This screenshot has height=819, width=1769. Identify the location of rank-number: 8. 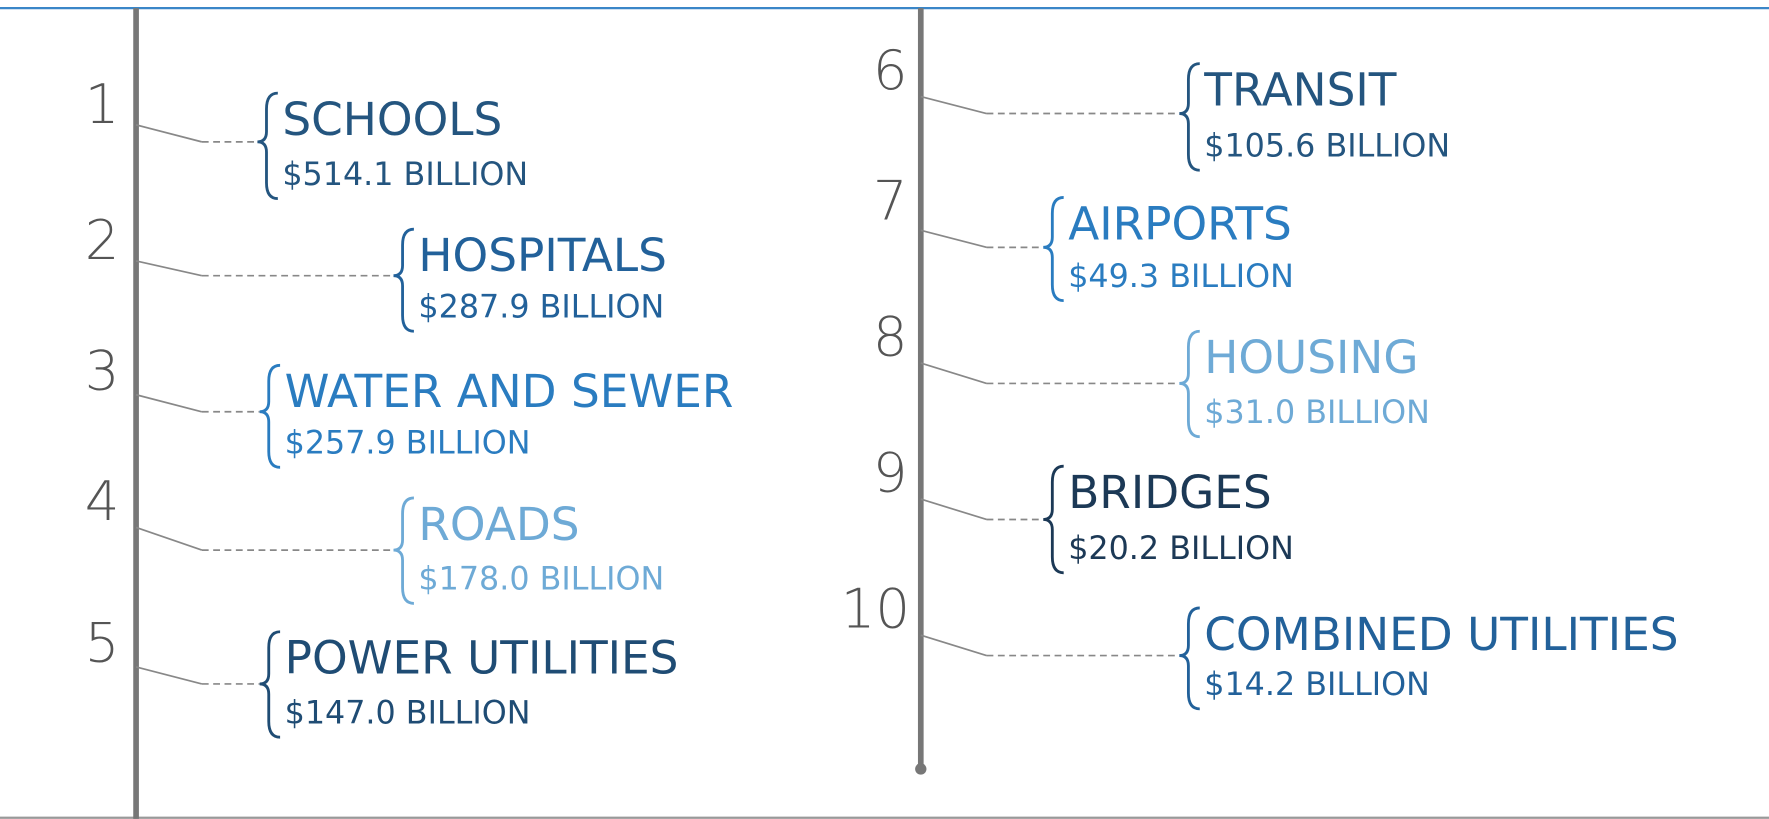
(890, 337).